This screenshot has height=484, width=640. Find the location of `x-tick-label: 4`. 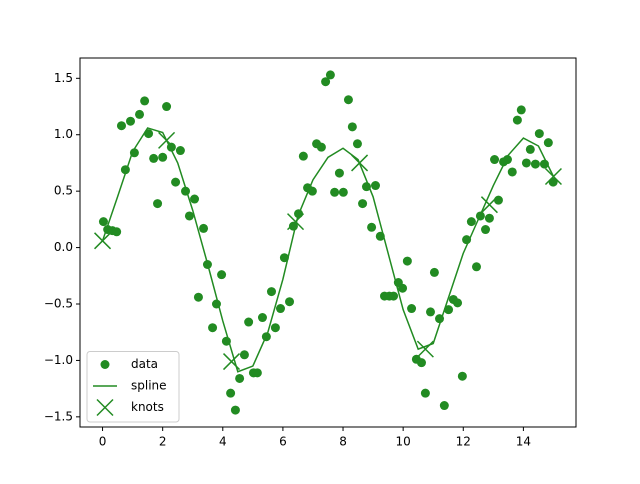

x-tick-label: 4 is located at coordinates (223, 442).